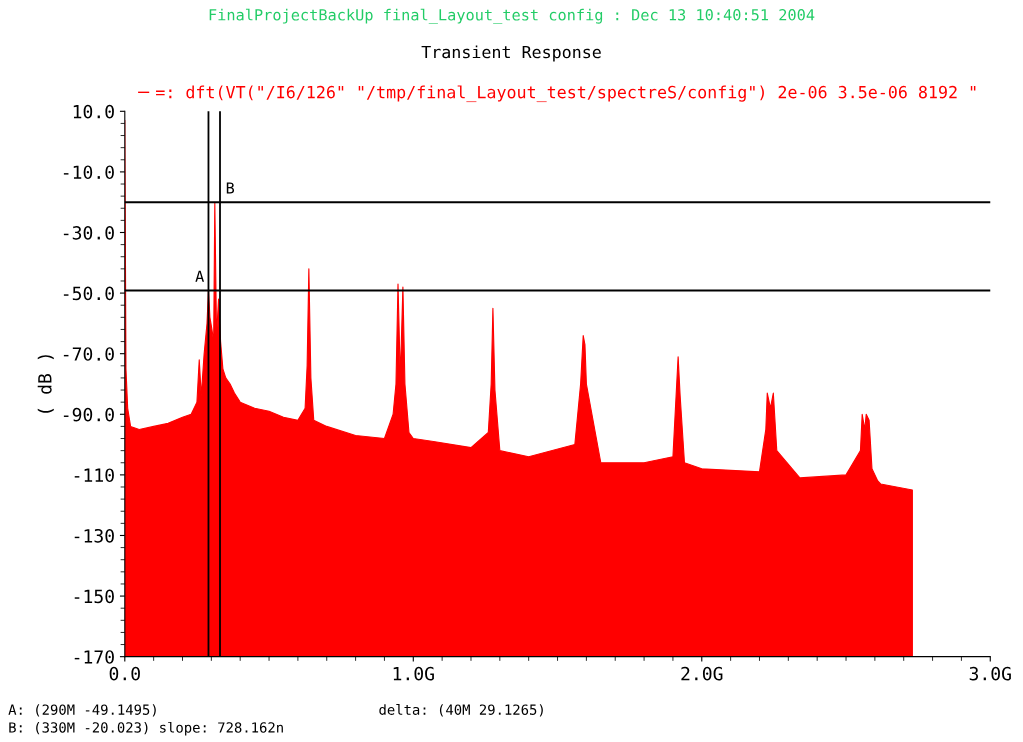 Image resolution: width=1023 pixels, height=742 pixels. I want to click on y-tick-label: -30.0, so click(88, 233).